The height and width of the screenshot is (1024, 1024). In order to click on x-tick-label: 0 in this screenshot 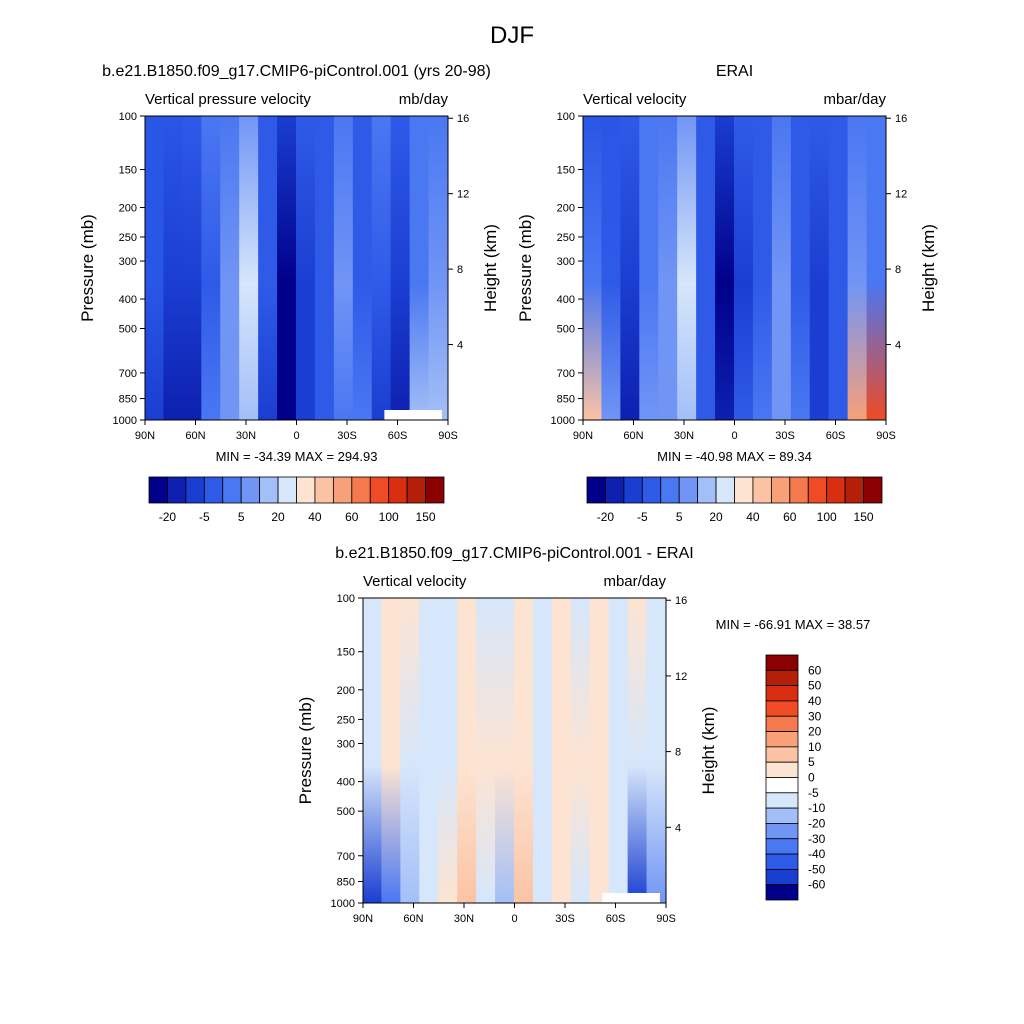, I will do `click(734, 436)`.